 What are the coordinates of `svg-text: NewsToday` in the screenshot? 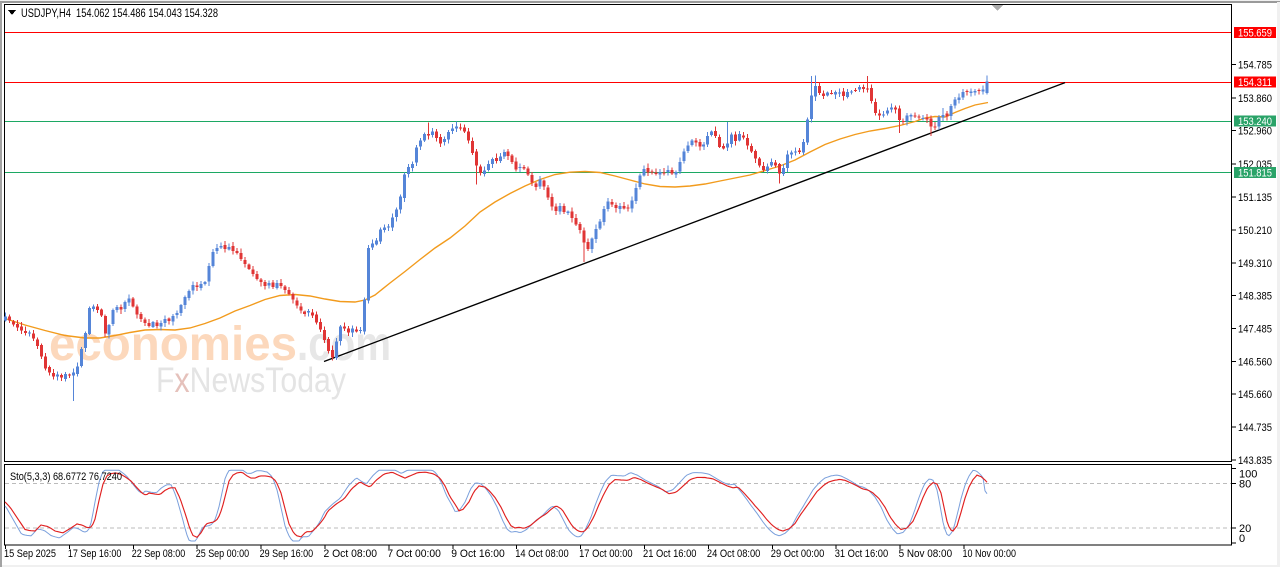 It's located at (268, 380).